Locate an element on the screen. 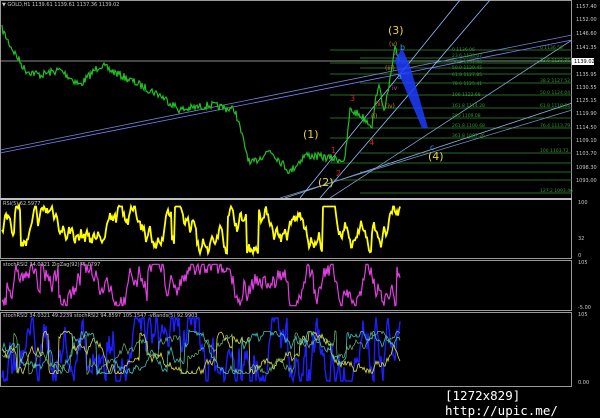  wave-label-w4: (4) is located at coordinates (436, 156).